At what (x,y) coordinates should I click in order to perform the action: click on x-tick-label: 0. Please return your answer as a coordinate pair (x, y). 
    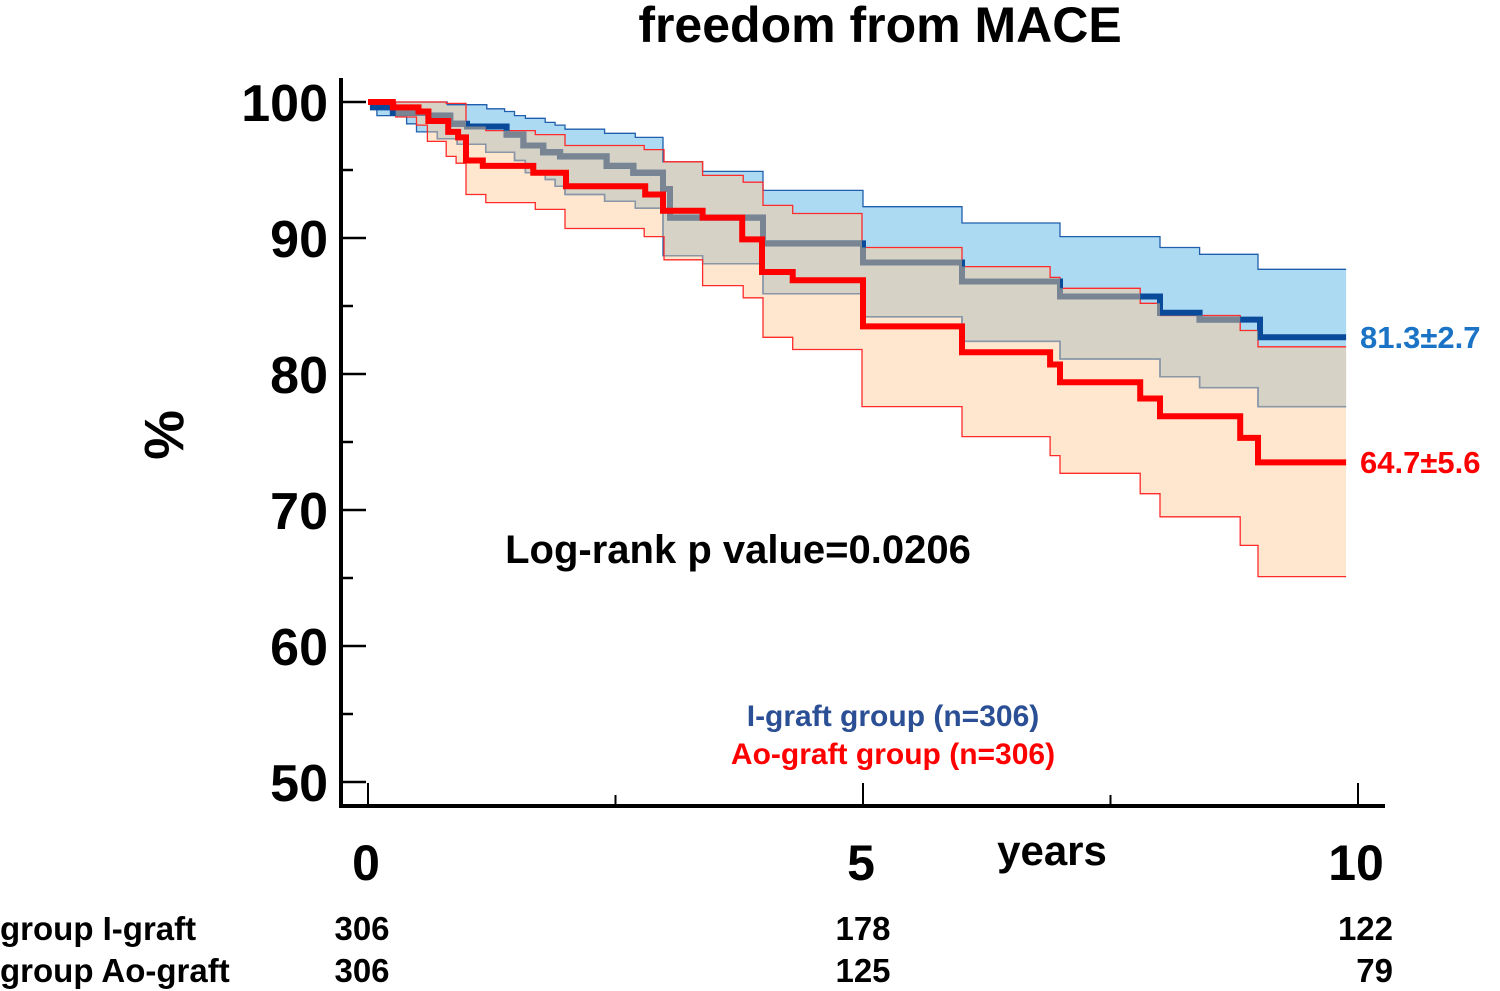
    Looking at the image, I should click on (366, 863).